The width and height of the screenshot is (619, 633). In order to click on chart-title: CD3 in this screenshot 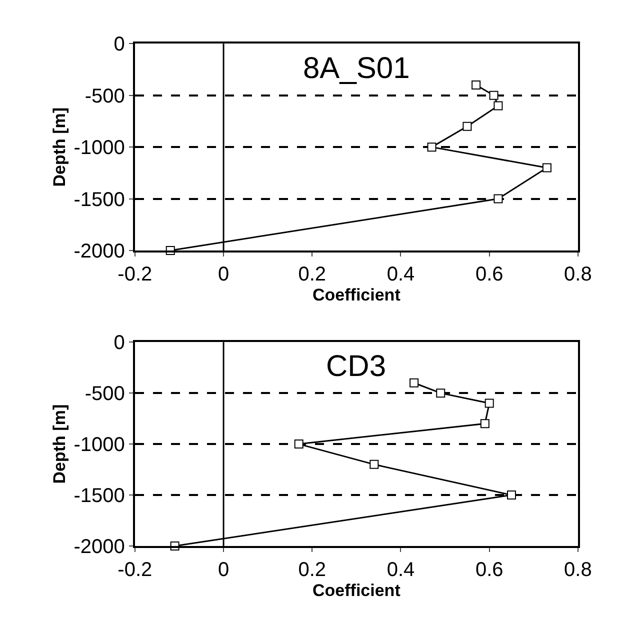, I will do `click(356, 366)`.